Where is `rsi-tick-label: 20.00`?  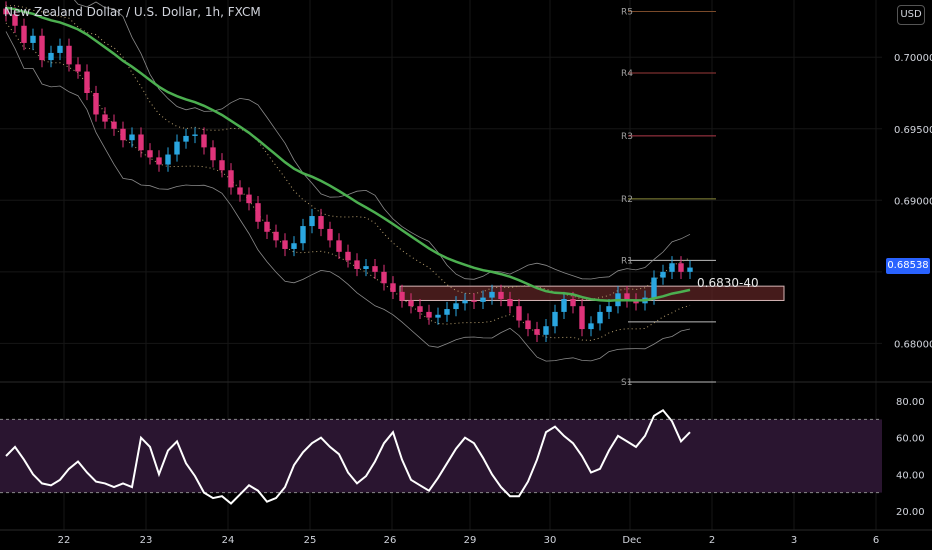
rsi-tick-label: 20.00 is located at coordinates (910, 512).